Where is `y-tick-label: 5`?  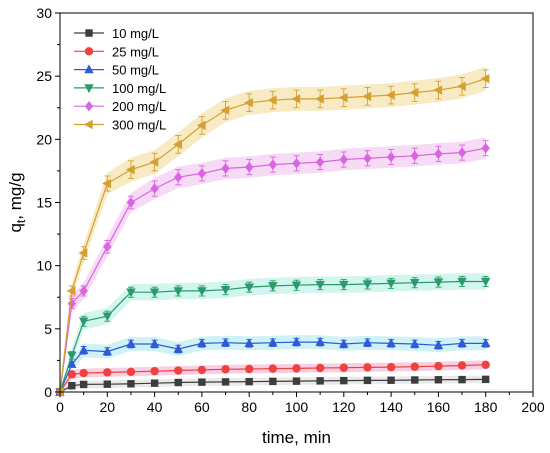 y-tick-label: 5 is located at coordinates (48, 329).